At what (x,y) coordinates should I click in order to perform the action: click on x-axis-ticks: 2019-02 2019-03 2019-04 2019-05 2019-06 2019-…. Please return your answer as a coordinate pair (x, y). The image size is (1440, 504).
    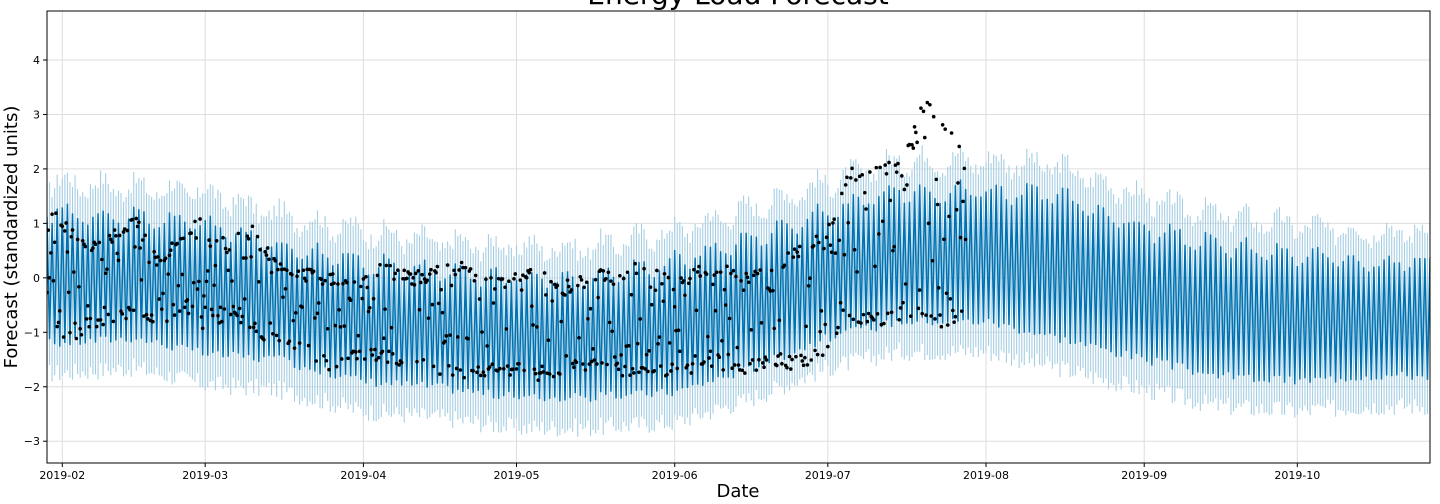
    Looking at the image, I should click on (679, 472).